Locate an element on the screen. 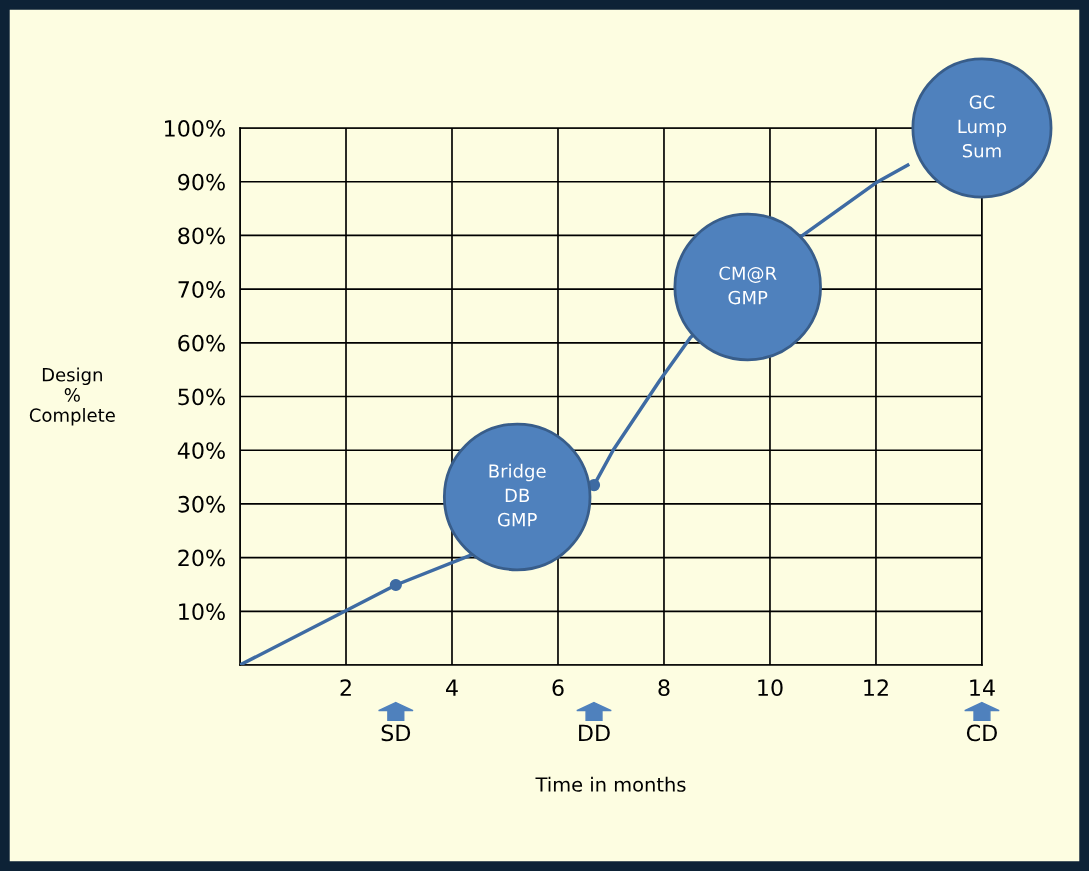 This screenshot has width=1089, height=871. series-label: CM@R GMP is located at coordinates (748, 285).